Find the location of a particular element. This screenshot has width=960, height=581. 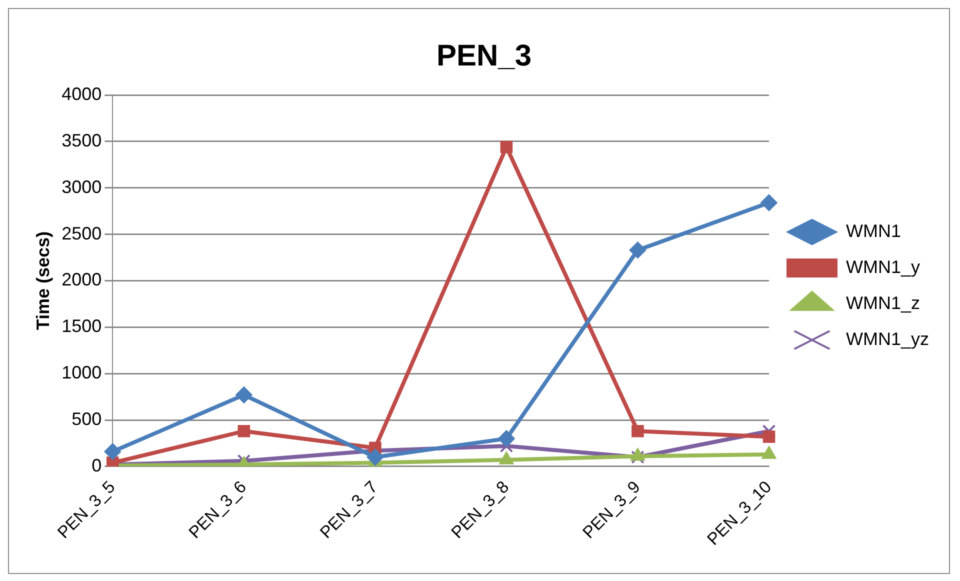

y-tick-label: 1500 is located at coordinates (82, 326).